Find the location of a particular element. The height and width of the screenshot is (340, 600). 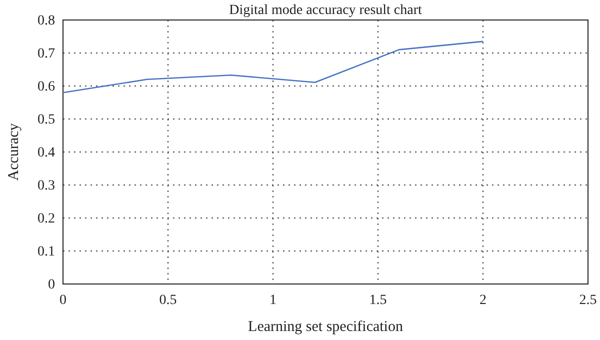

x-tick-label: 1 is located at coordinates (273, 300).